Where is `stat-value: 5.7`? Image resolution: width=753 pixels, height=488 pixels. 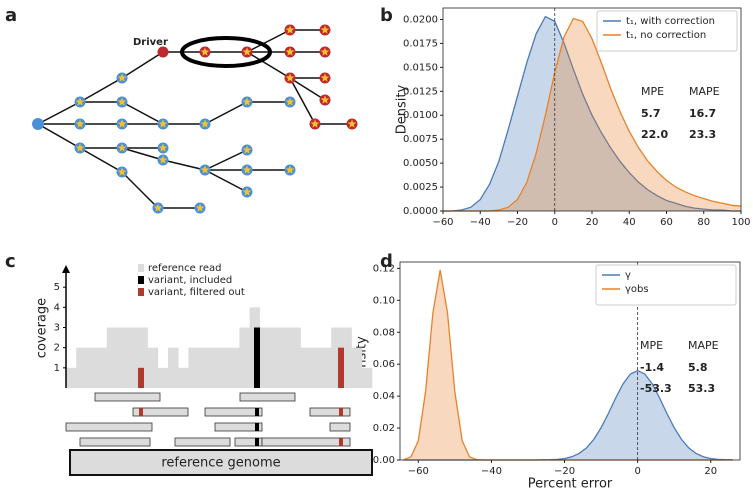 stat-value: 5.7 is located at coordinates (651, 113).